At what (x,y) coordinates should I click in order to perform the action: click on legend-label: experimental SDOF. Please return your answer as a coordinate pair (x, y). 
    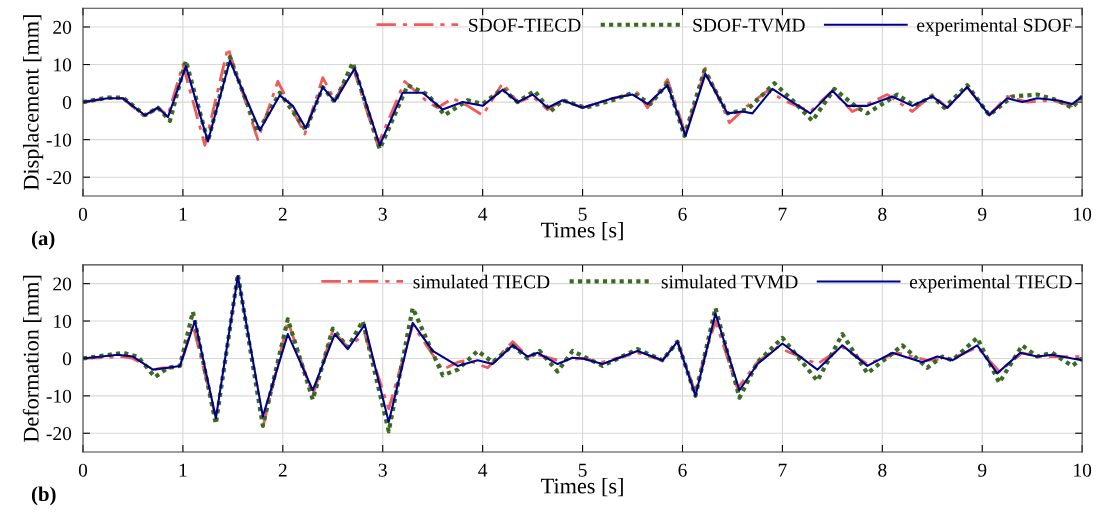
    Looking at the image, I should click on (994, 27).